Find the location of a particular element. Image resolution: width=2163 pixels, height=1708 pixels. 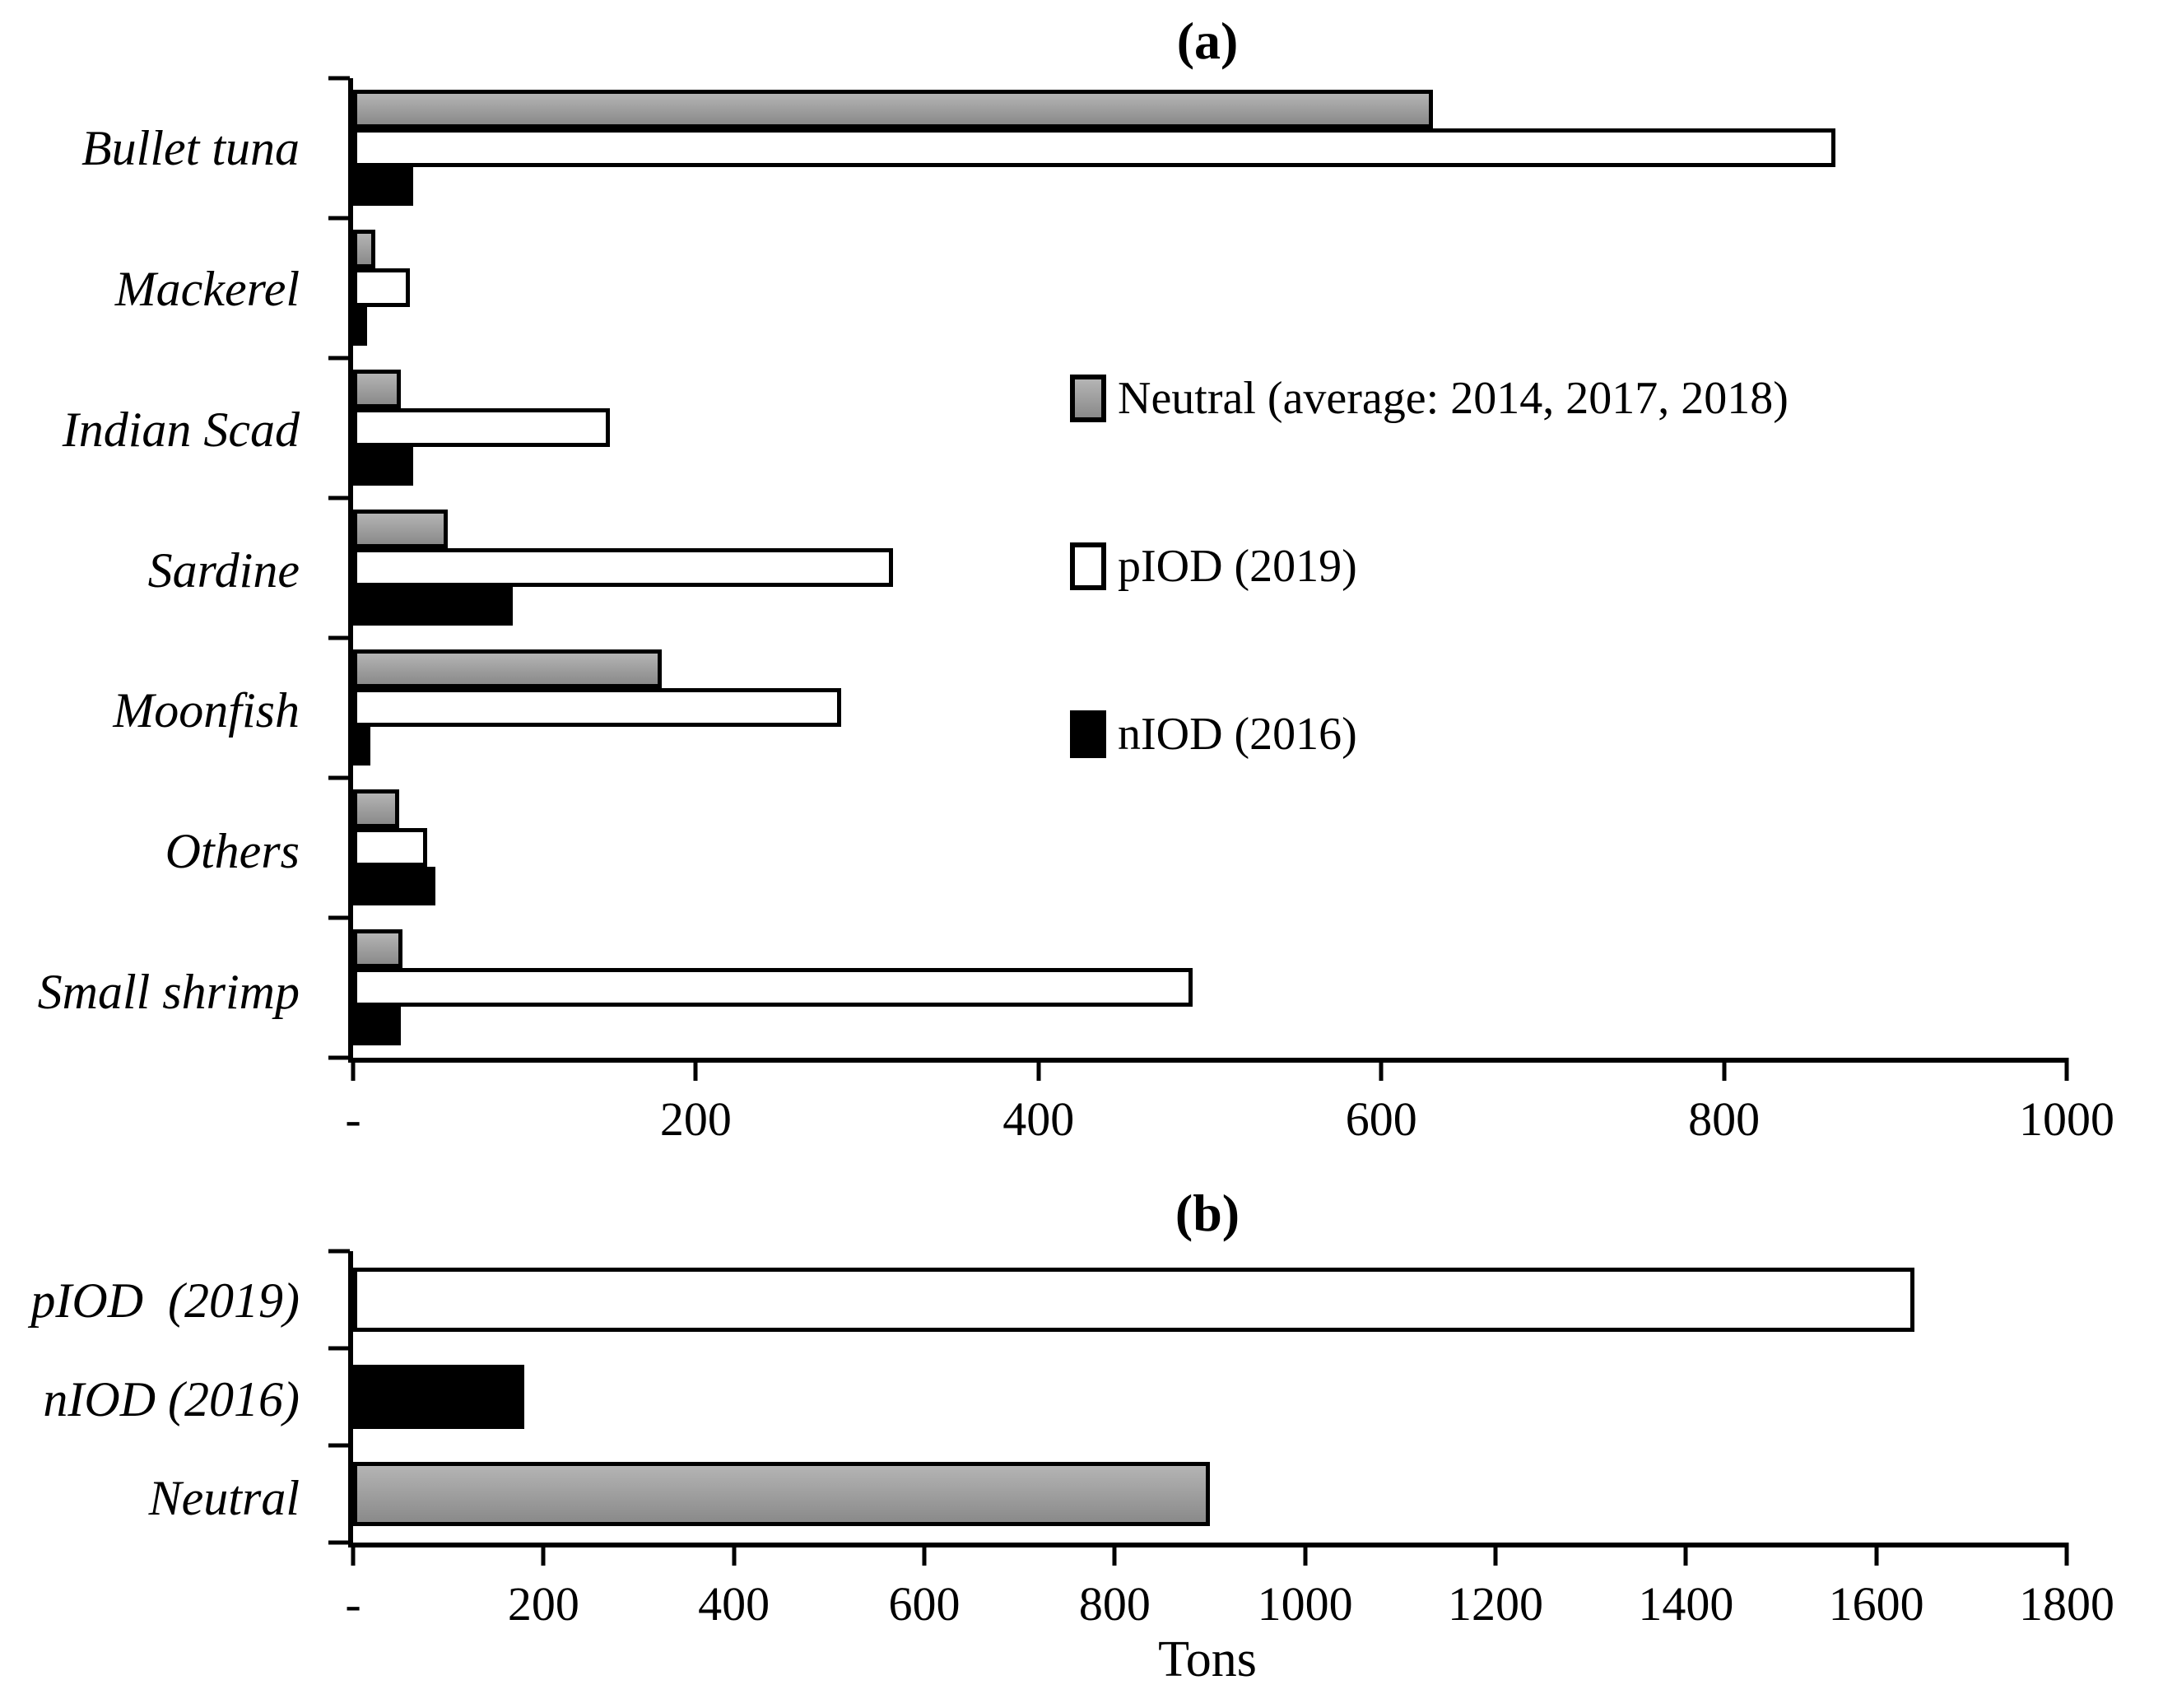

category-label: Mackerel is located at coordinates (207, 288).